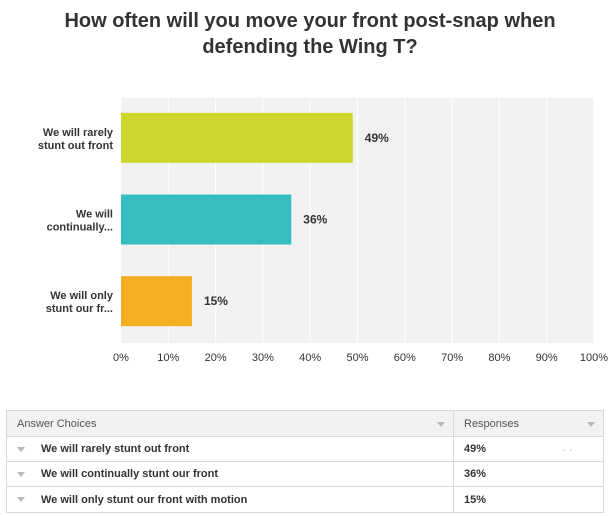 The width and height of the screenshot is (609, 516). I want to click on answer-choice-label: We will continually stunt our front, so click(130, 474).